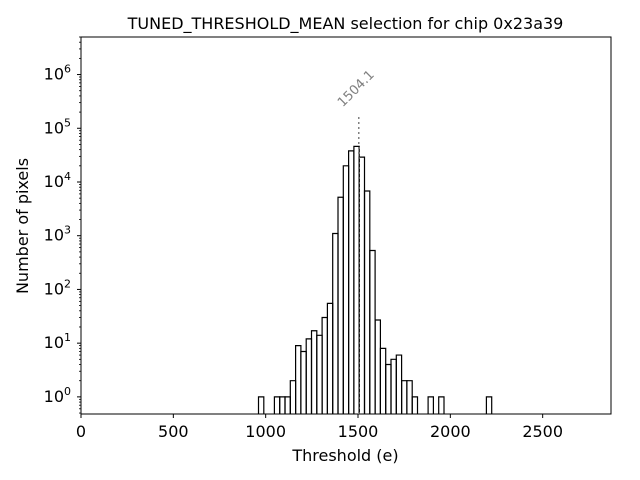  I want to click on x-axis: 0 500 1000 1500 2000 2500, so click(319, 427).